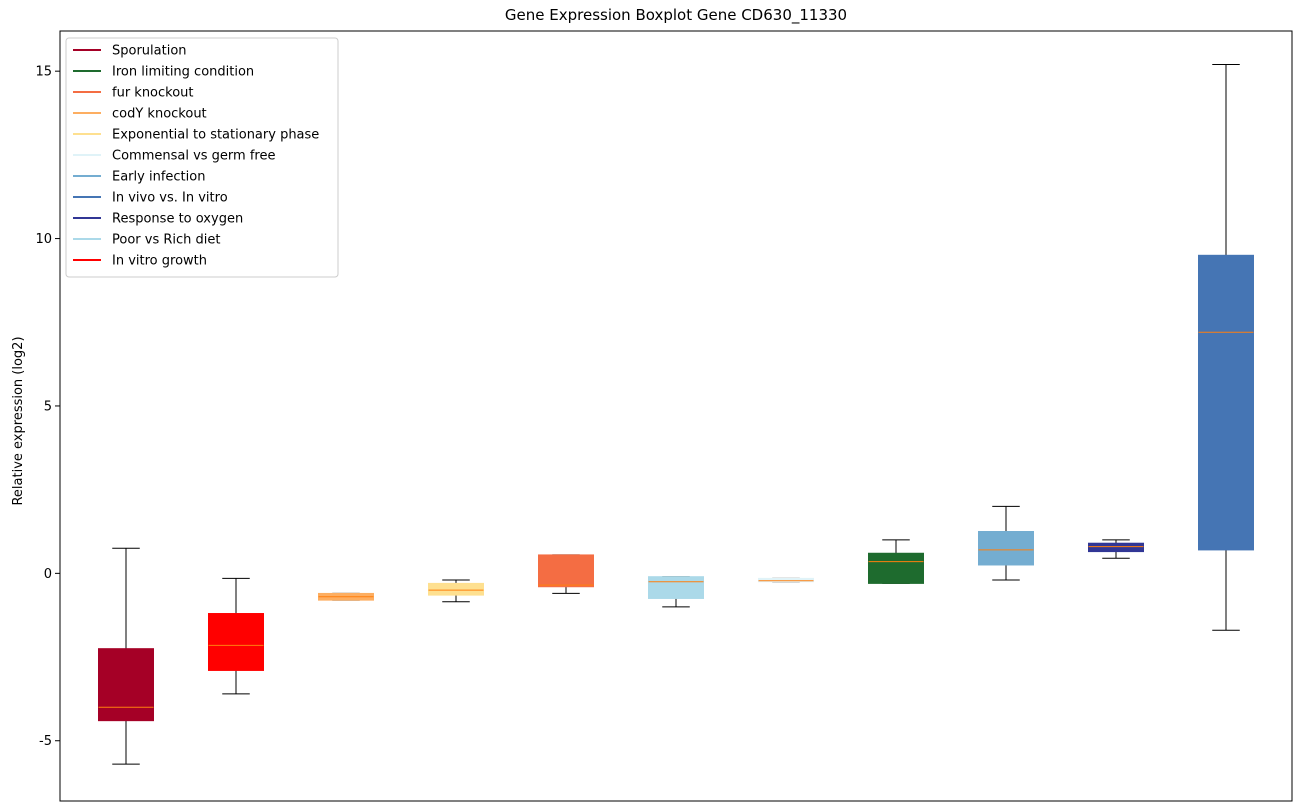 Image resolution: width=1309 pixels, height=812 pixels. What do you see at coordinates (215, 135) in the screenshot?
I see `legend-label: Exponential to stationary phase` at bounding box center [215, 135].